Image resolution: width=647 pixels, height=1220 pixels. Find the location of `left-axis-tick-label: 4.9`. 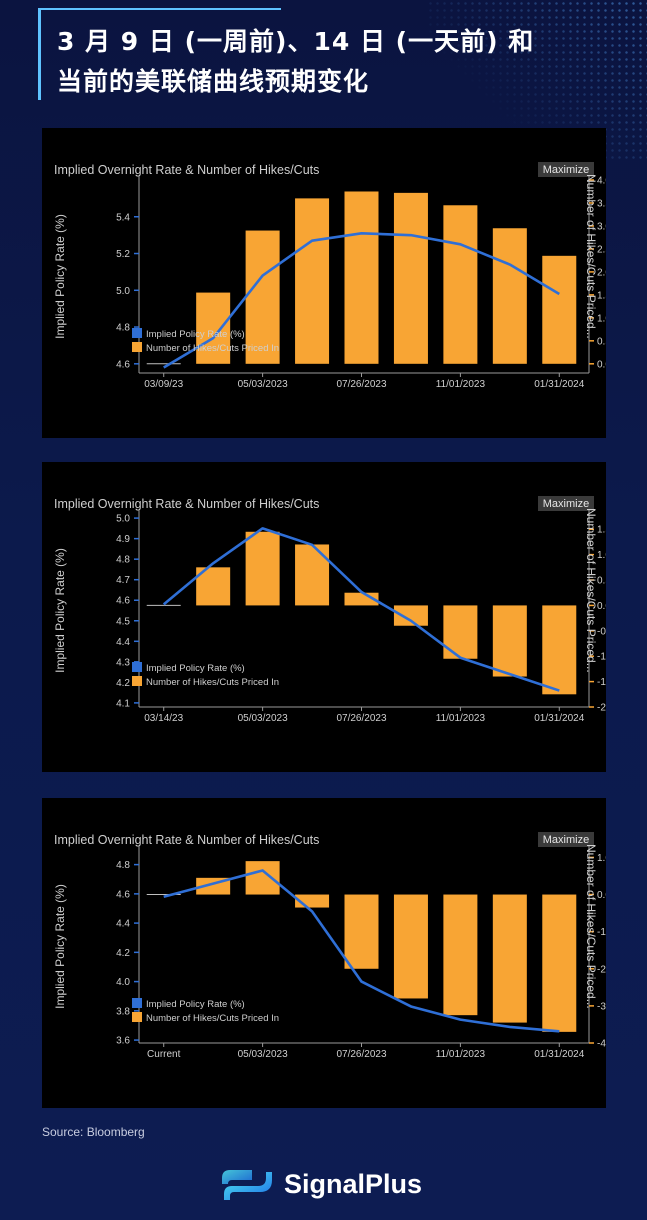

left-axis-tick-label: 4.9 is located at coordinates (123, 539).